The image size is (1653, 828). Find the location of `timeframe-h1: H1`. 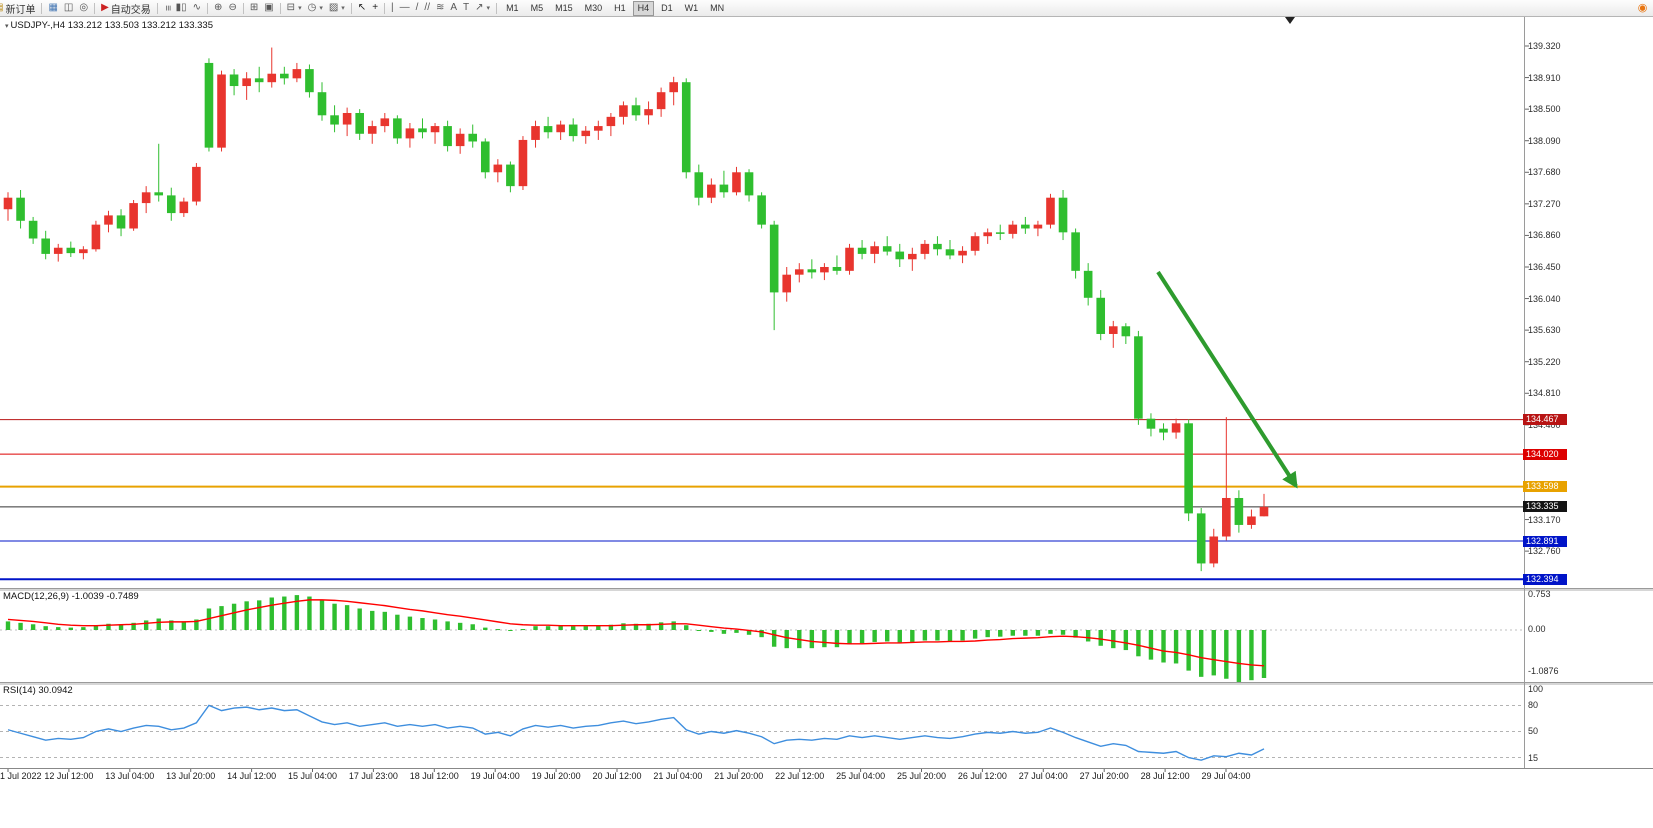

timeframe-h1: H1 is located at coordinates (620, 7).